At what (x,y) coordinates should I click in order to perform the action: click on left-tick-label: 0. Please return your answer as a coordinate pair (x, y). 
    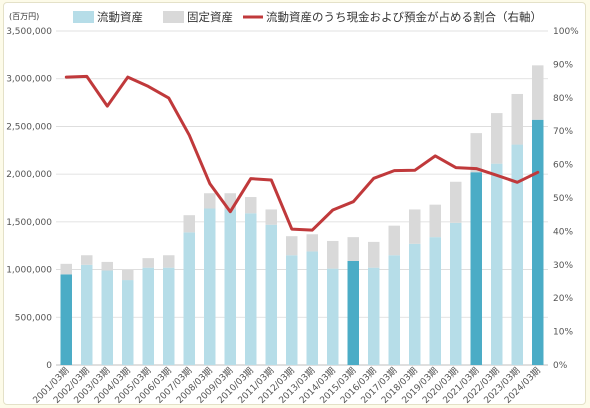
    Looking at the image, I should click on (49, 366).